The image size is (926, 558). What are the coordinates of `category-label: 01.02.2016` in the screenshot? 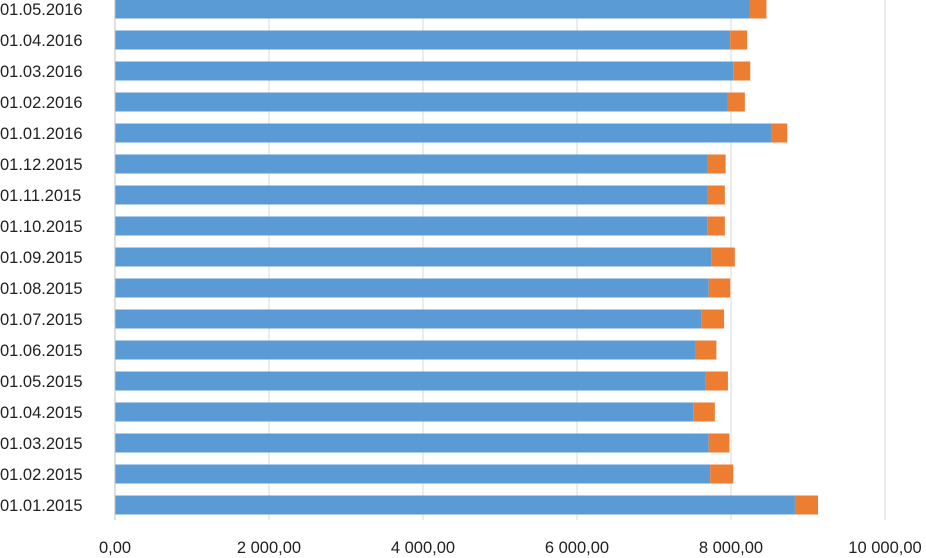 It's located at (41, 103).